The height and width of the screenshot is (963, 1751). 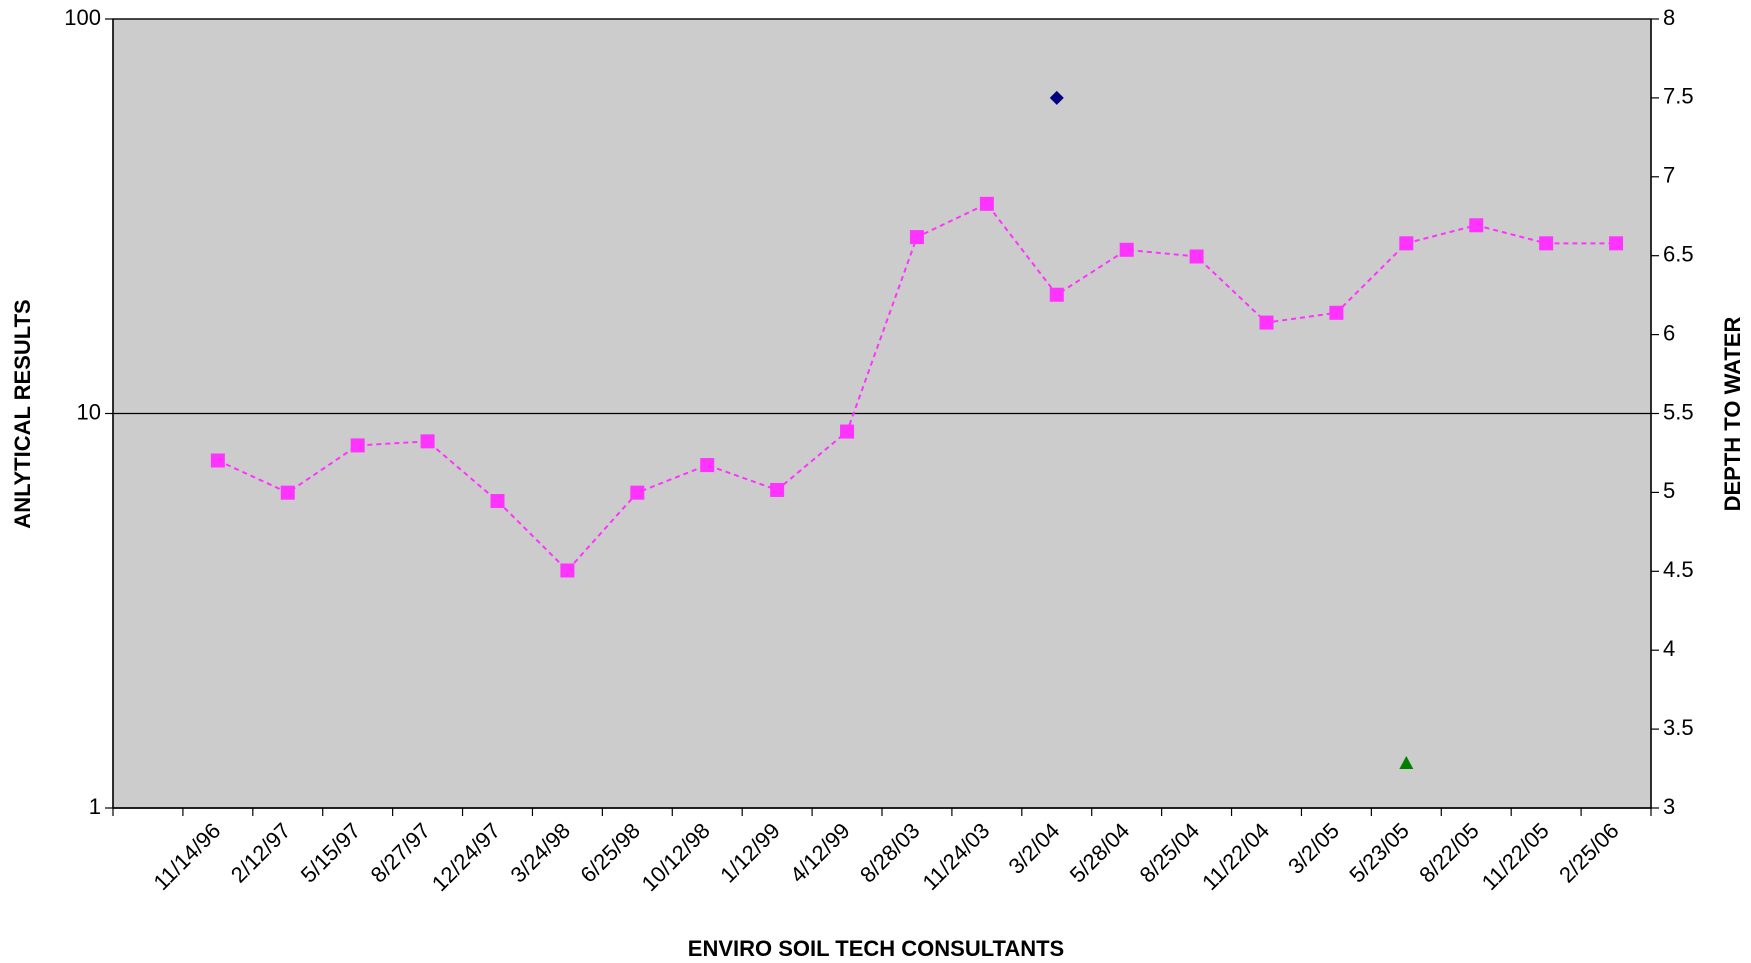 I want to click on y-tick-label: 10, so click(x=89, y=411).